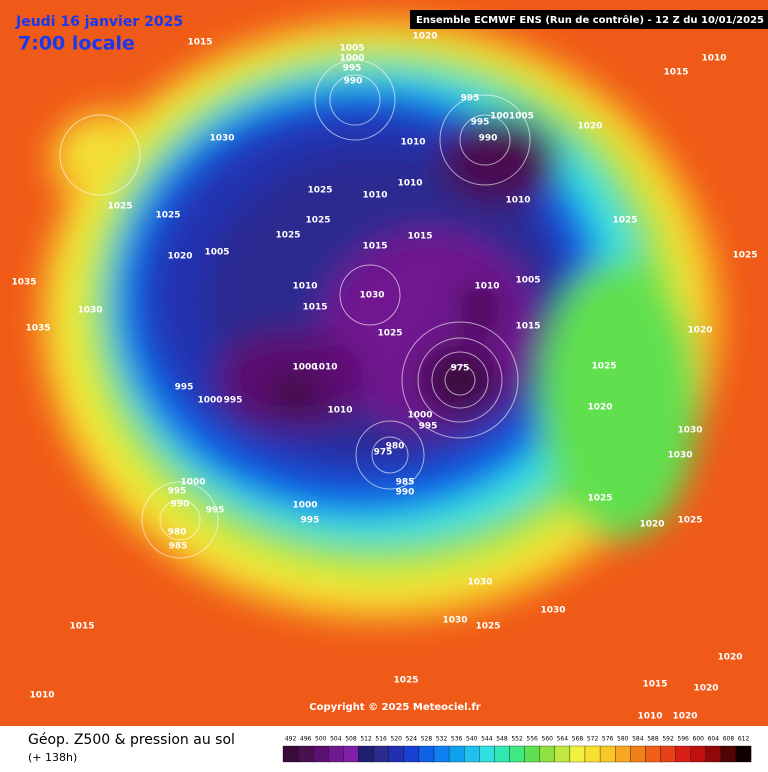 This screenshot has width=768, height=772. I want to click on colorbar-label: 604, so click(714, 739).